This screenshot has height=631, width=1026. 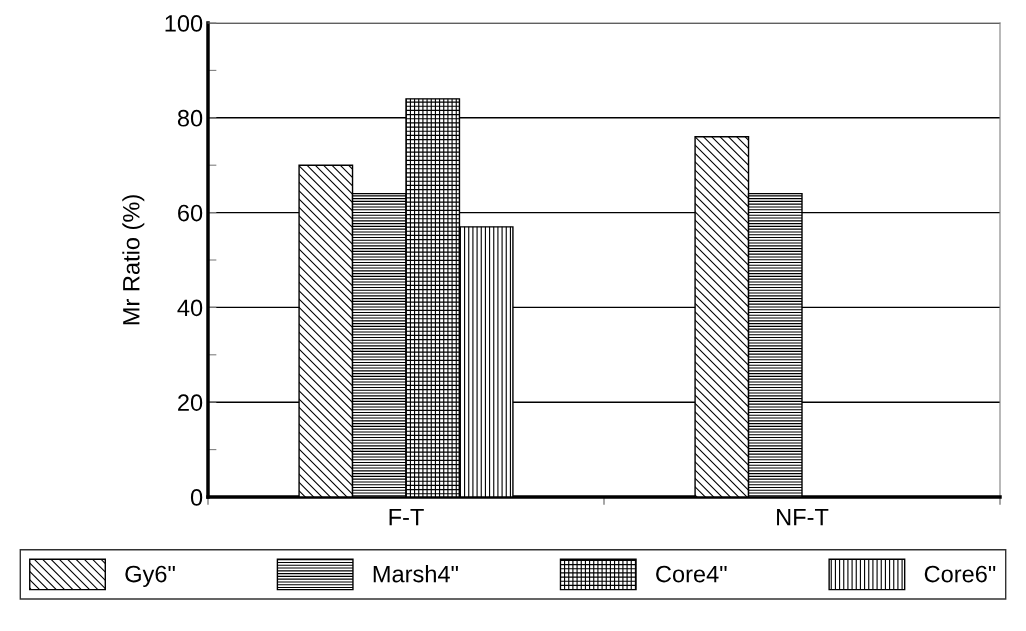 I want to click on y-tick-label: 40, so click(x=190, y=308).